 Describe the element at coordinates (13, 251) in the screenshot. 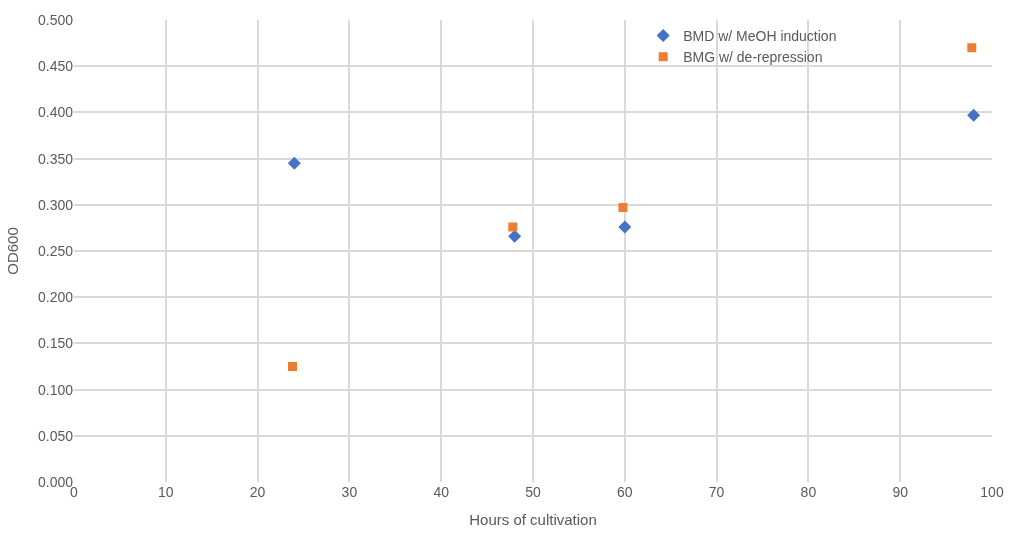

I see `y-axis-title: OD600` at that location.